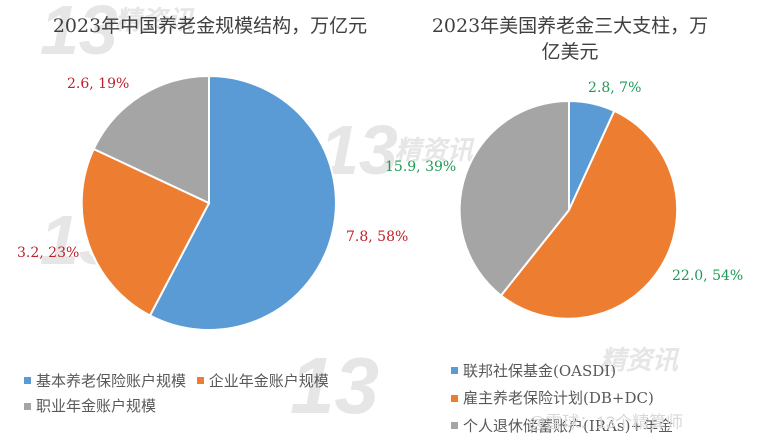 The image size is (759, 440). I want to click on legend-item-enterprise-annuity: 企业年金账户规模, so click(262, 381).